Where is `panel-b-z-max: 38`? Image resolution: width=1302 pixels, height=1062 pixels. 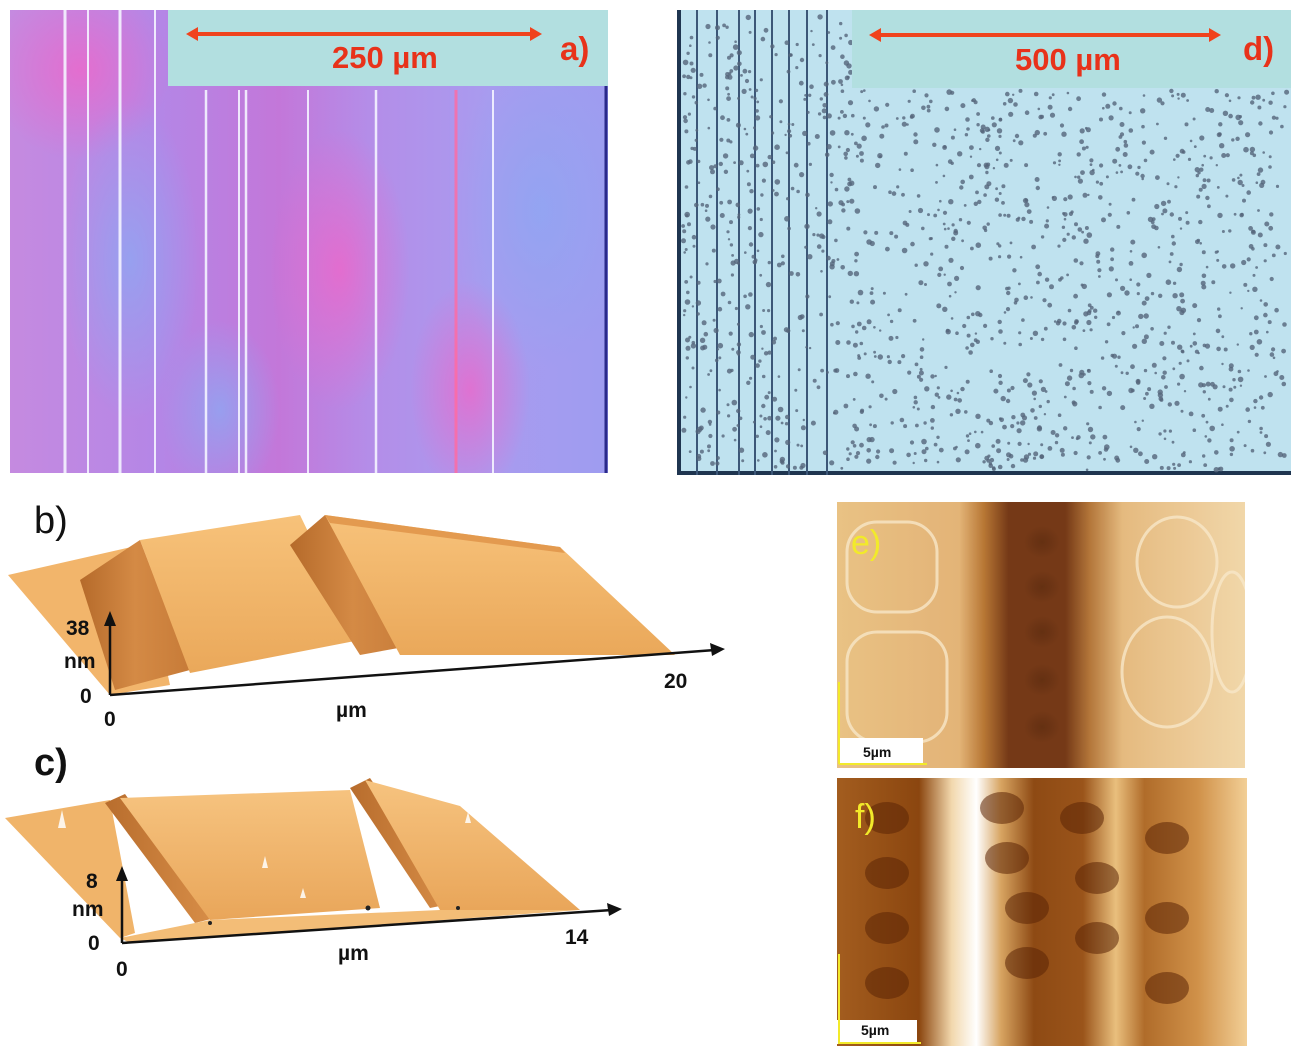 panel-b-z-max: 38 is located at coordinates (78, 628).